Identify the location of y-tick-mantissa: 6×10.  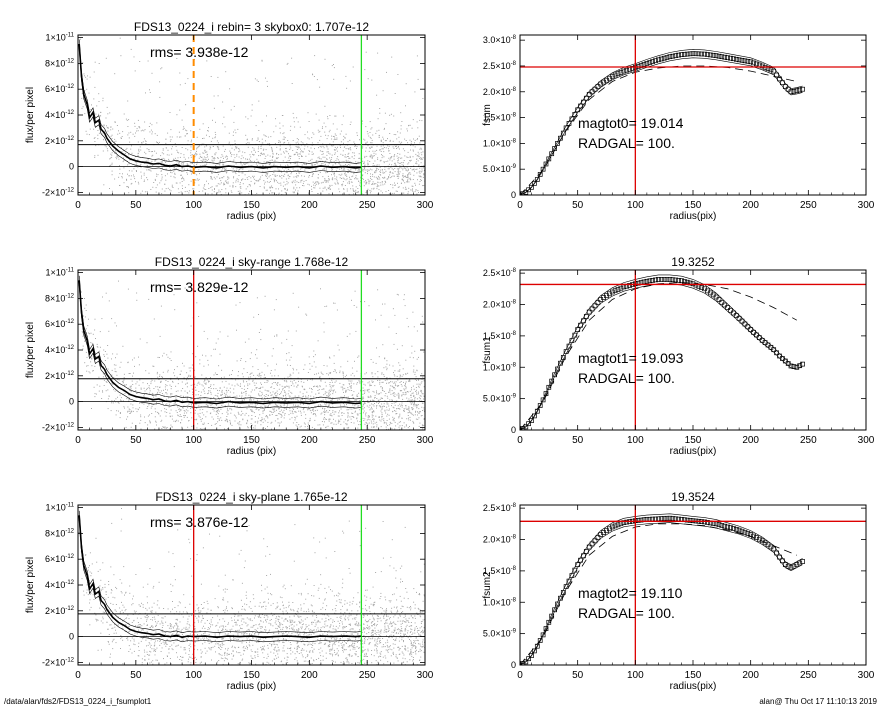
(55, 89).